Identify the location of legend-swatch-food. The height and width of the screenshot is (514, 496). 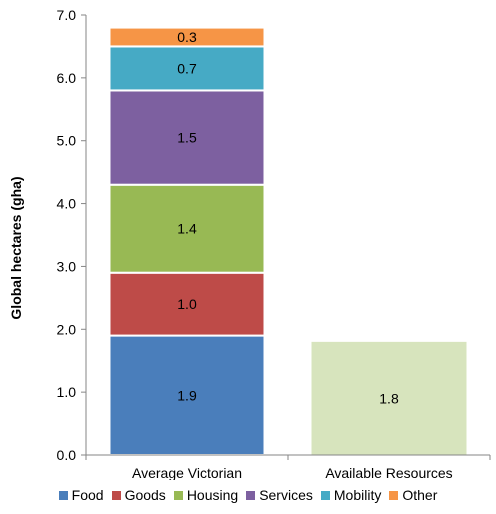
(63, 495).